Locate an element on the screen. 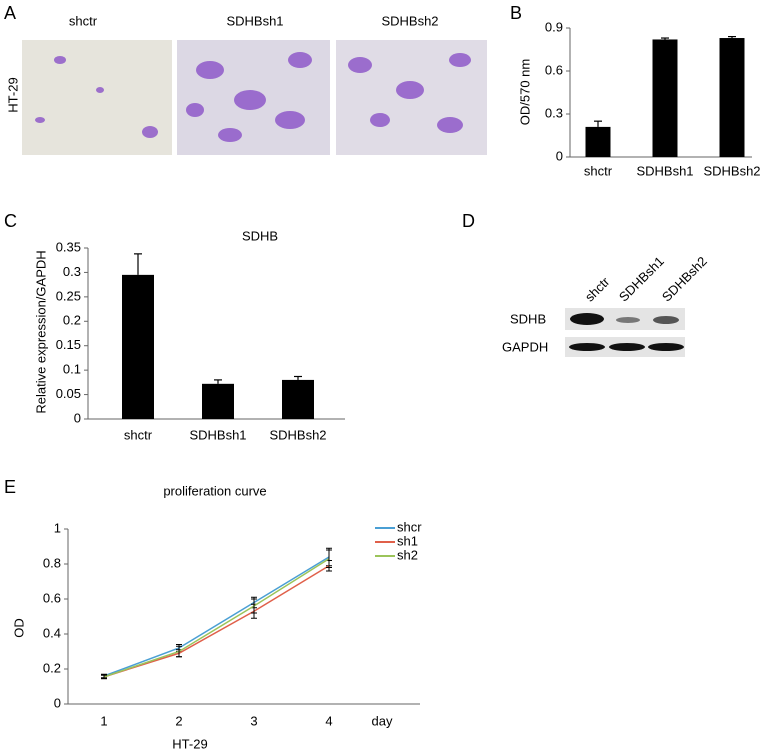 This screenshot has height=755, width=768. x-tick-label: 4 is located at coordinates (328, 720).